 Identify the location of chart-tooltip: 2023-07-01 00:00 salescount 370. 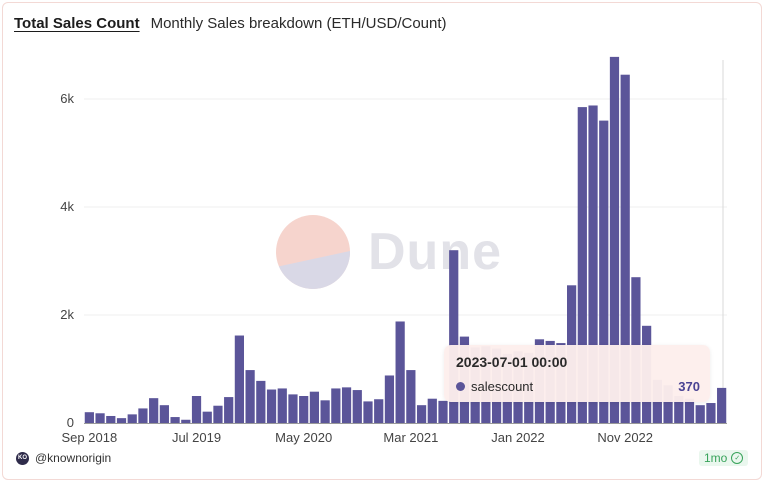
(577, 373).